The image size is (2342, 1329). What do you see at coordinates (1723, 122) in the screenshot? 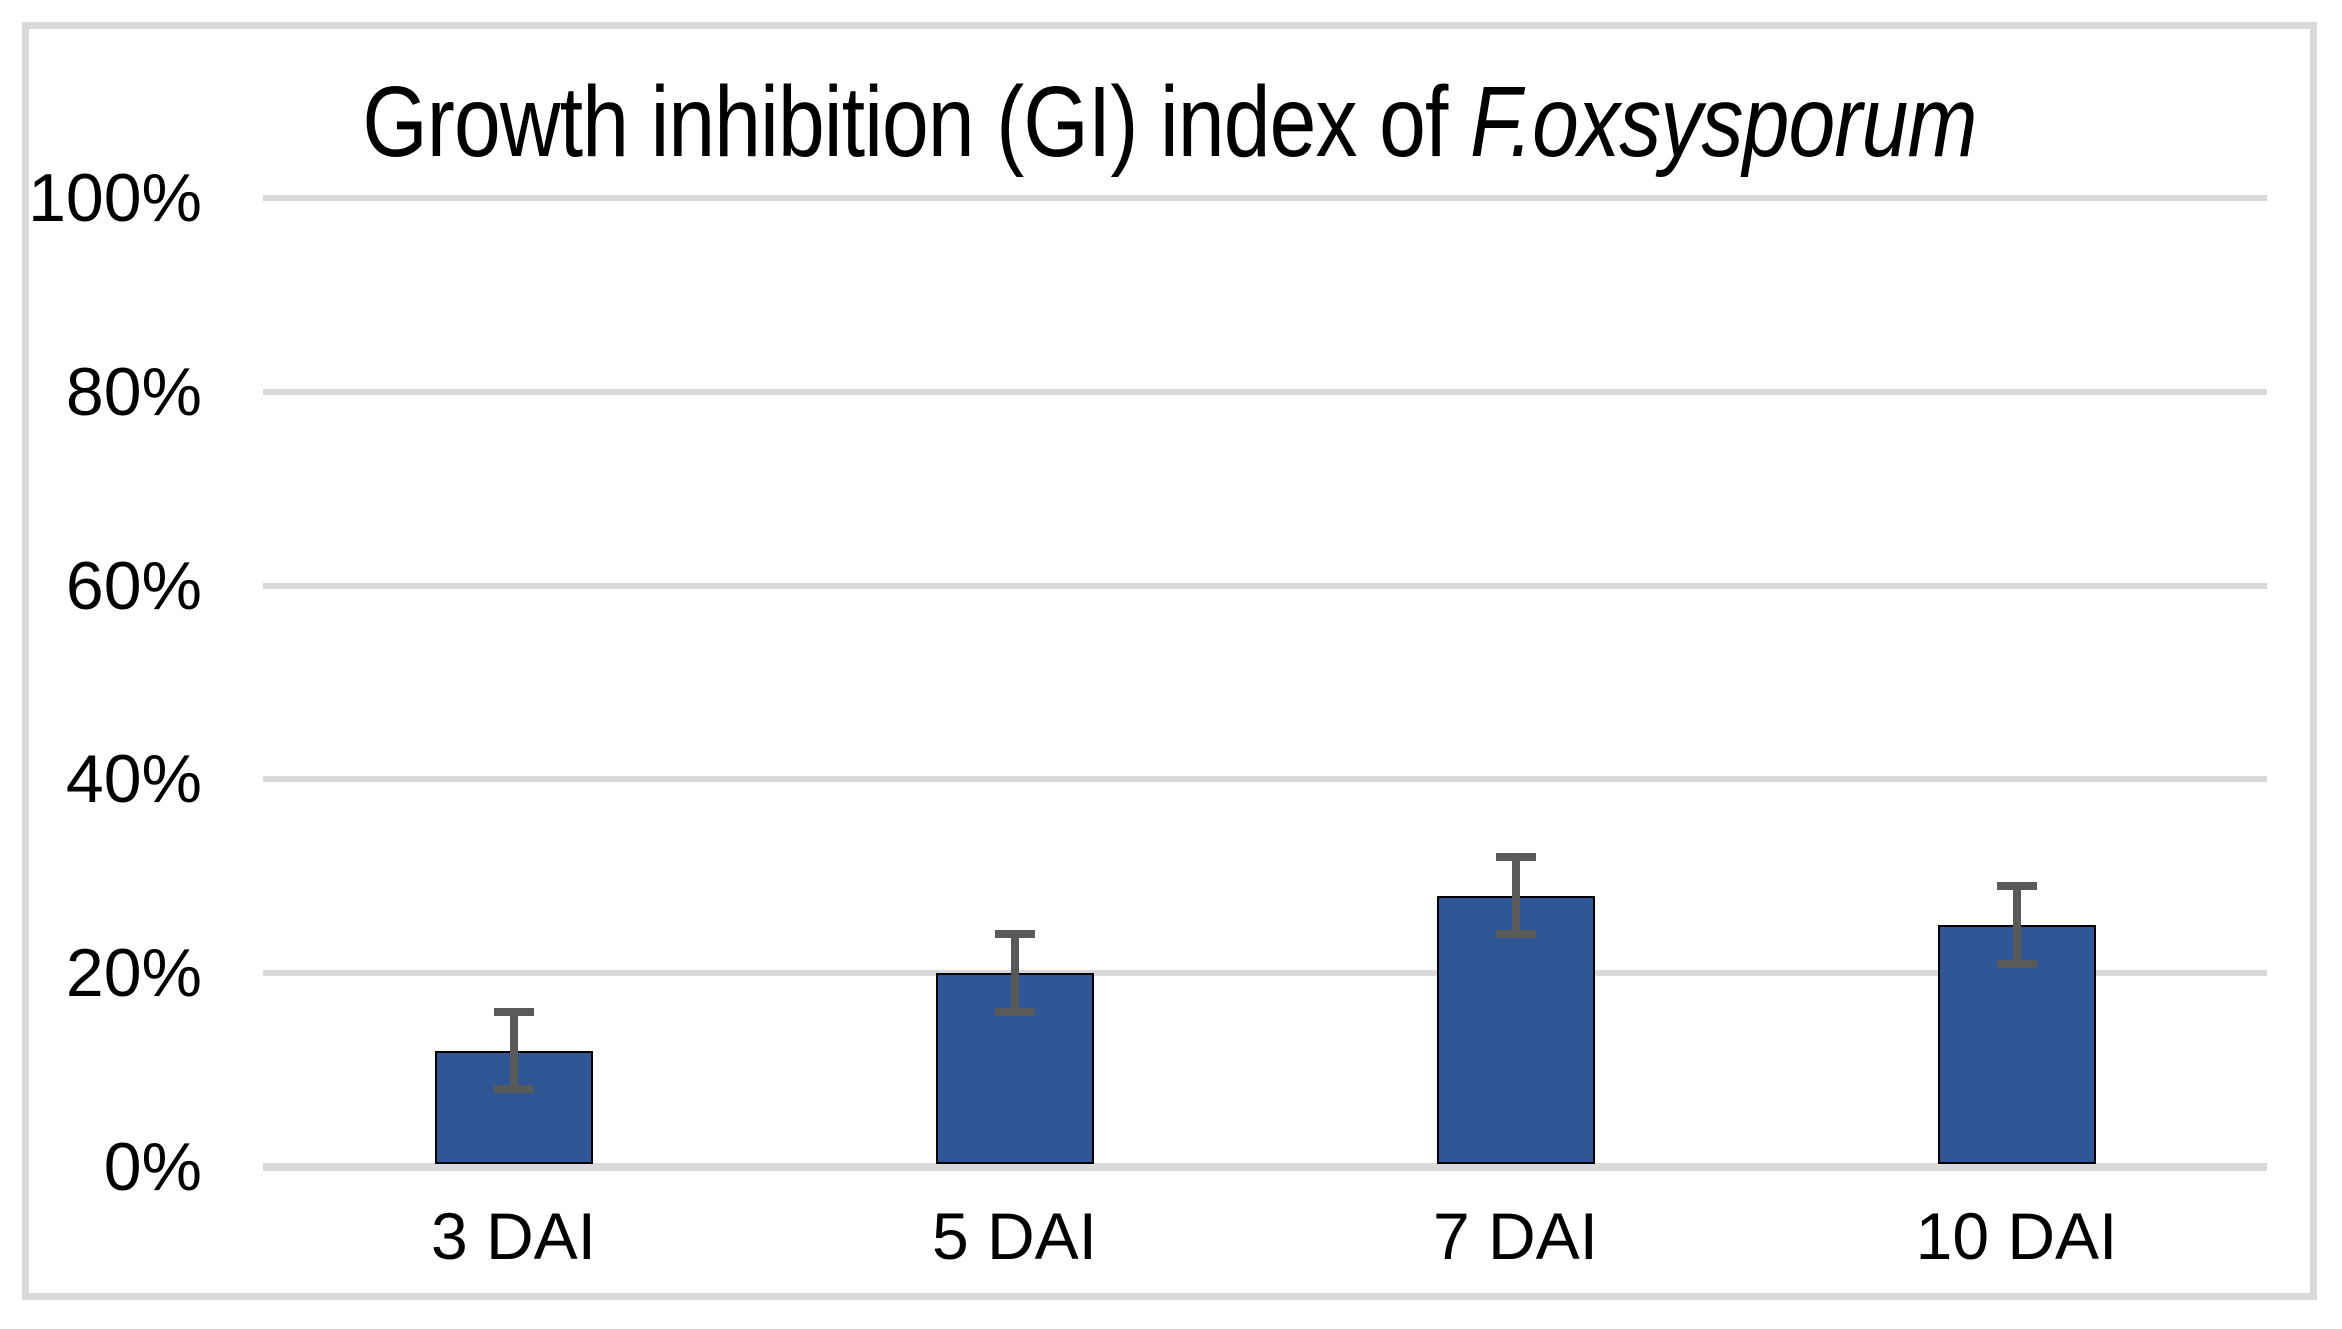
I see `chart-title-species: F.oxsysporum` at bounding box center [1723, 122].